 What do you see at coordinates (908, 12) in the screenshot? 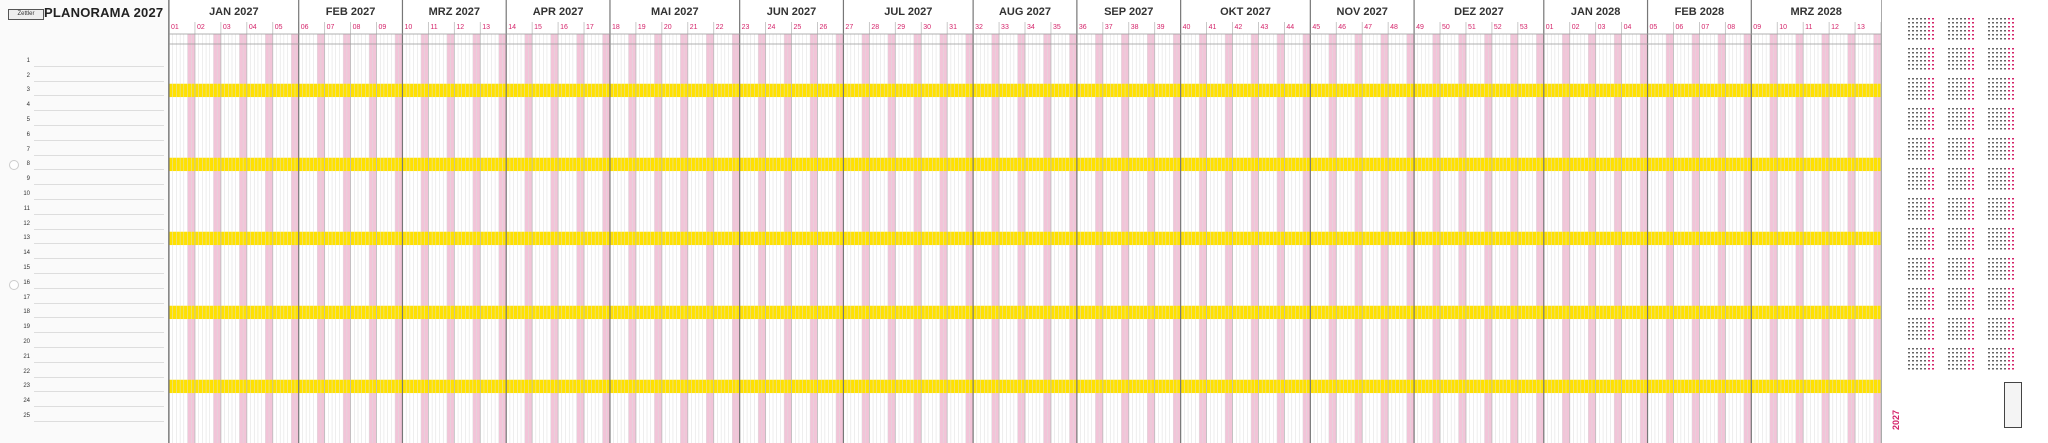
I see `month-label: JUL 2027` at bounding box center [908, 12].